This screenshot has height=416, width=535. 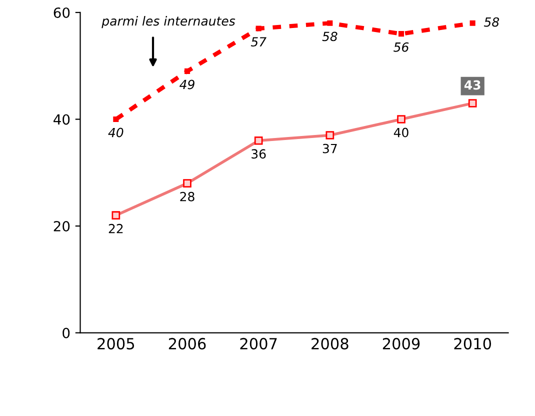 I want to click on data-label: 37, so click(x=329, y=149).